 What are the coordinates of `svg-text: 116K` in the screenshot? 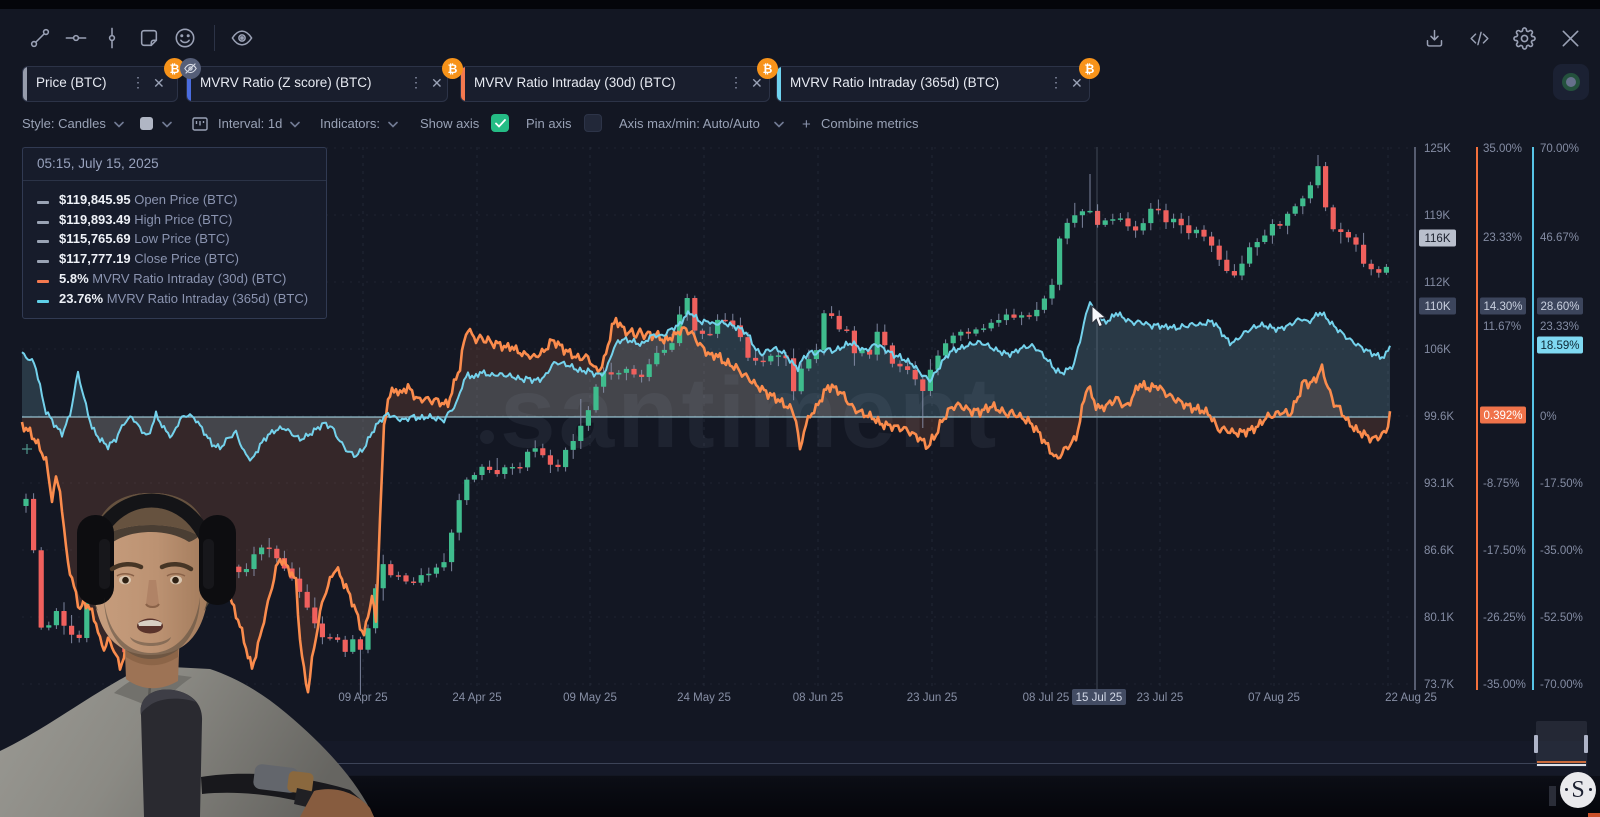 It's located at (1437, 239).